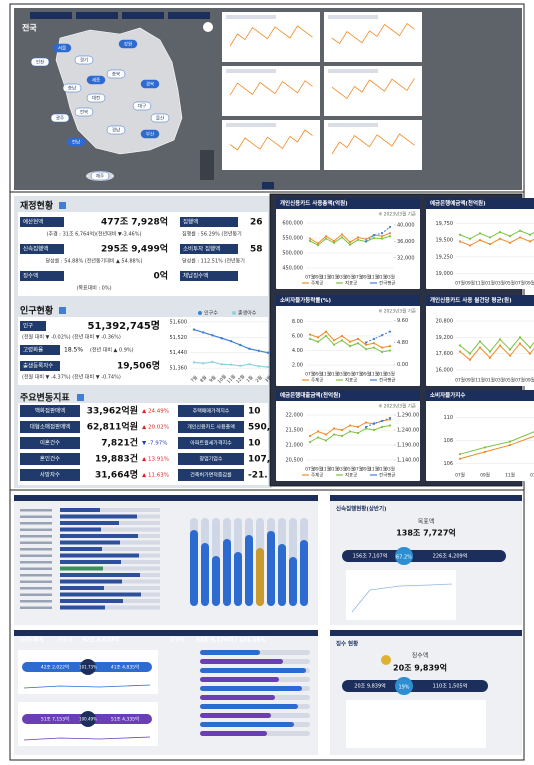  I want to click on y-tick-label: 110, so click(448, 418).